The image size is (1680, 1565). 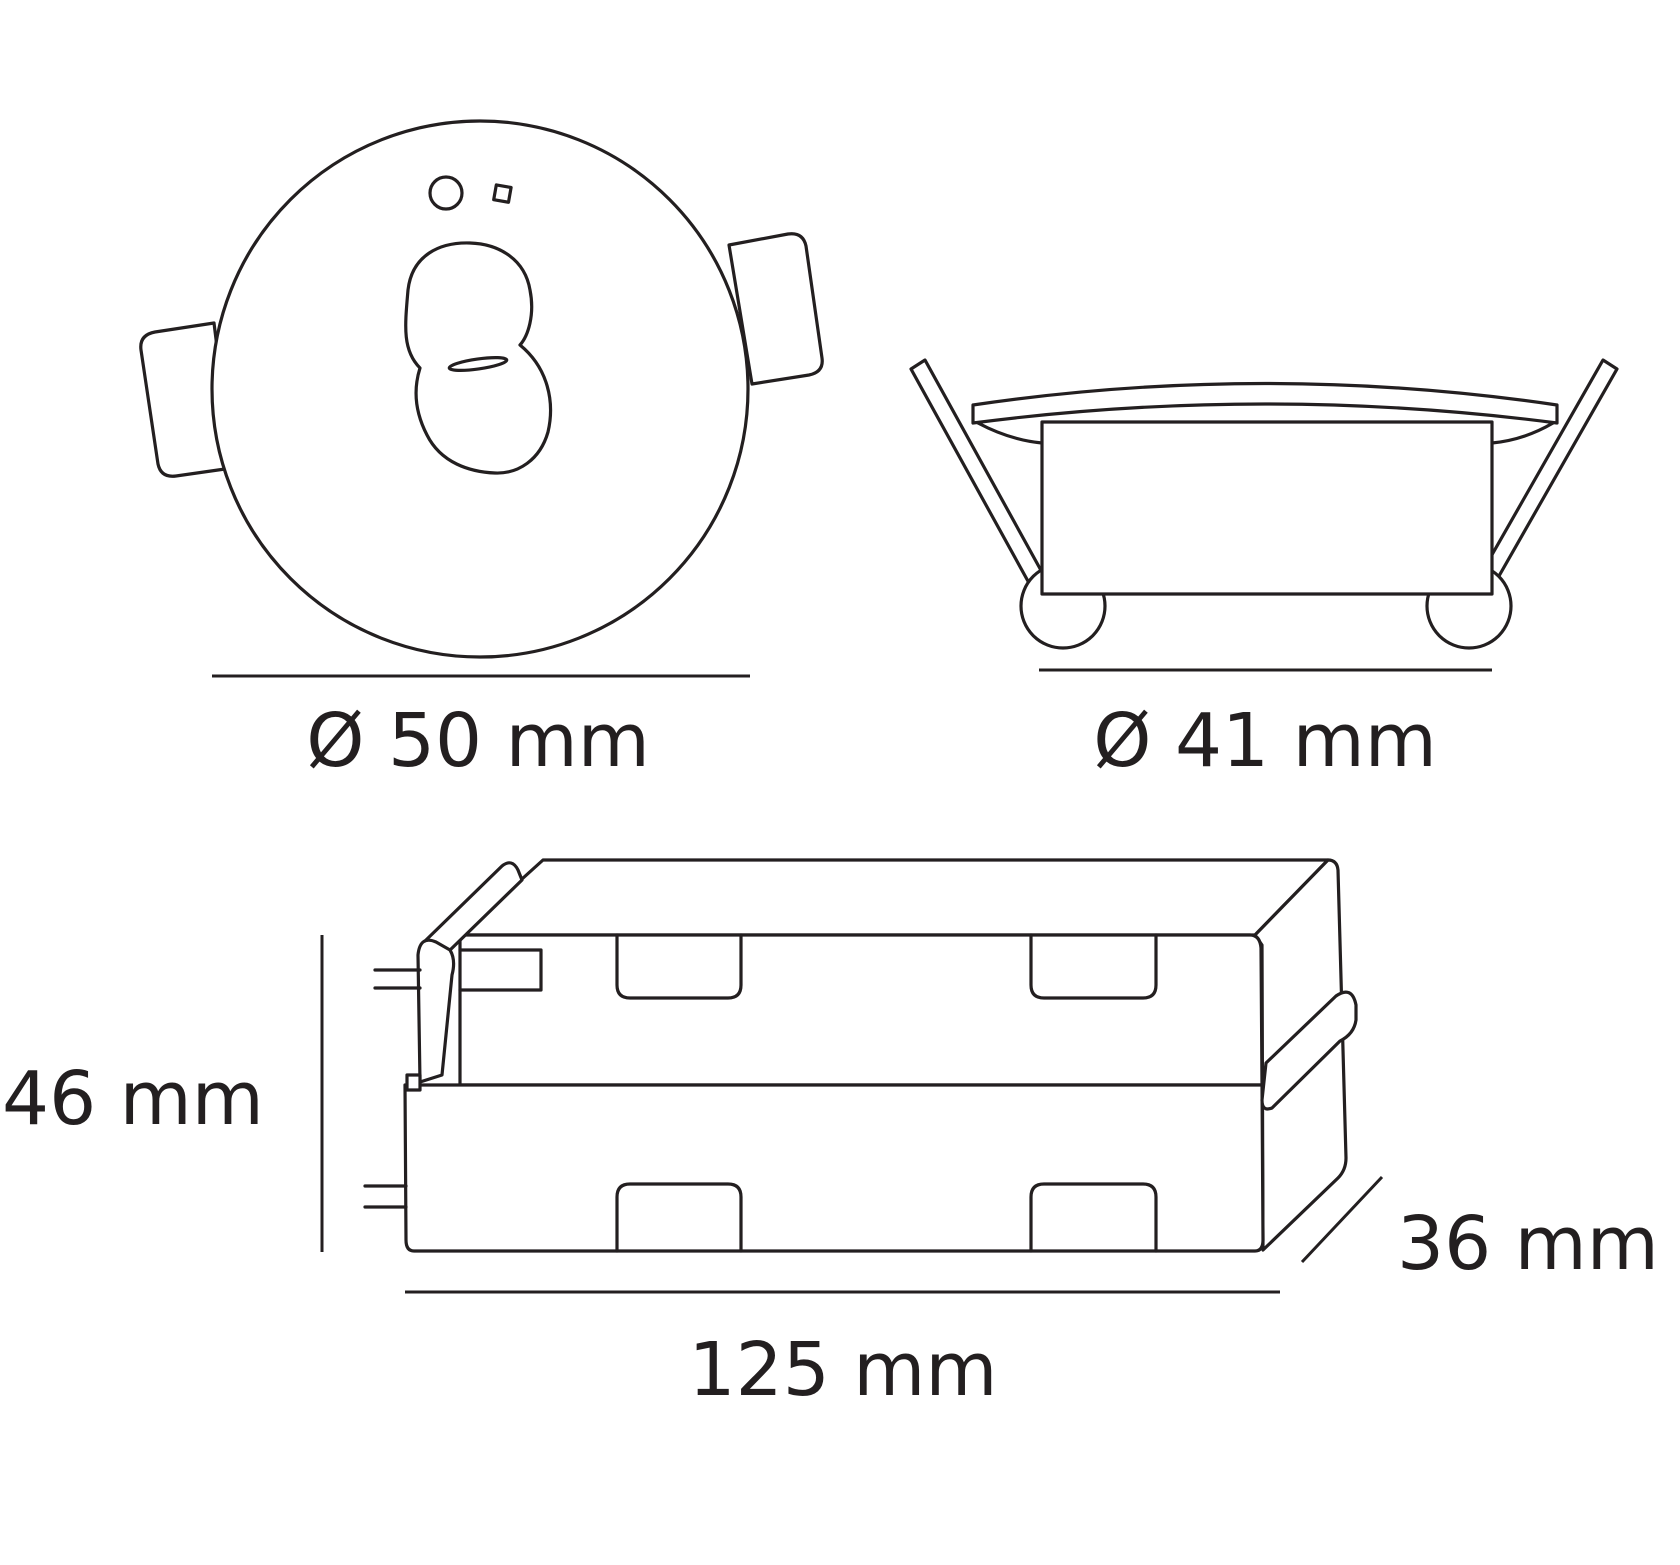 What do you see at coordinates (1093, 966) in the screenshot?
I see `upper-tab-right` at bounding box center [1093, 966].